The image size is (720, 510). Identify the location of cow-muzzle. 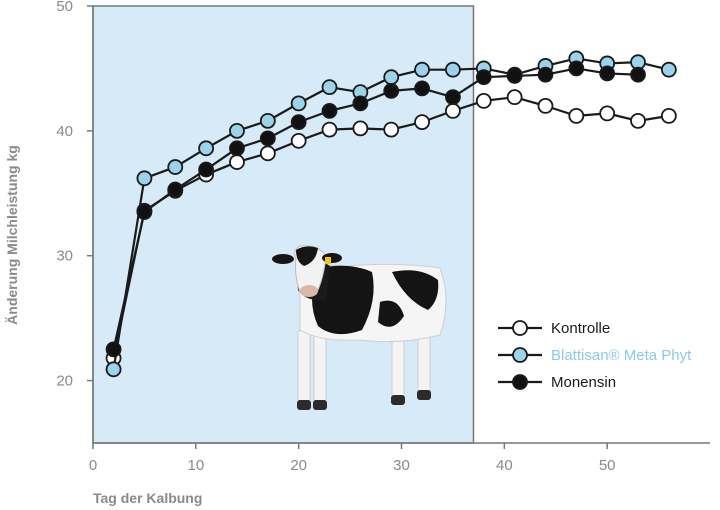
(309, 291).